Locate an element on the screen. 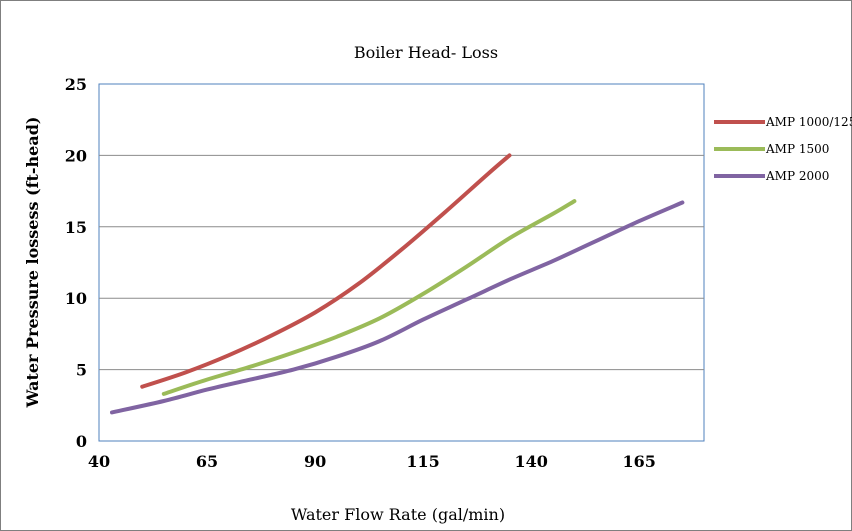 The image size is (852, 531). y-tick-label: 20 is located at coordinates (76, 155).